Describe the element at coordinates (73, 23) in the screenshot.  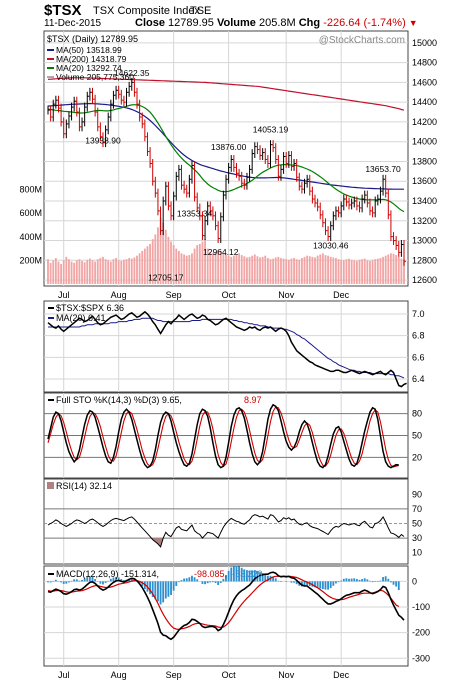
I see `quote-date: 11-Dec-2015` at that location.